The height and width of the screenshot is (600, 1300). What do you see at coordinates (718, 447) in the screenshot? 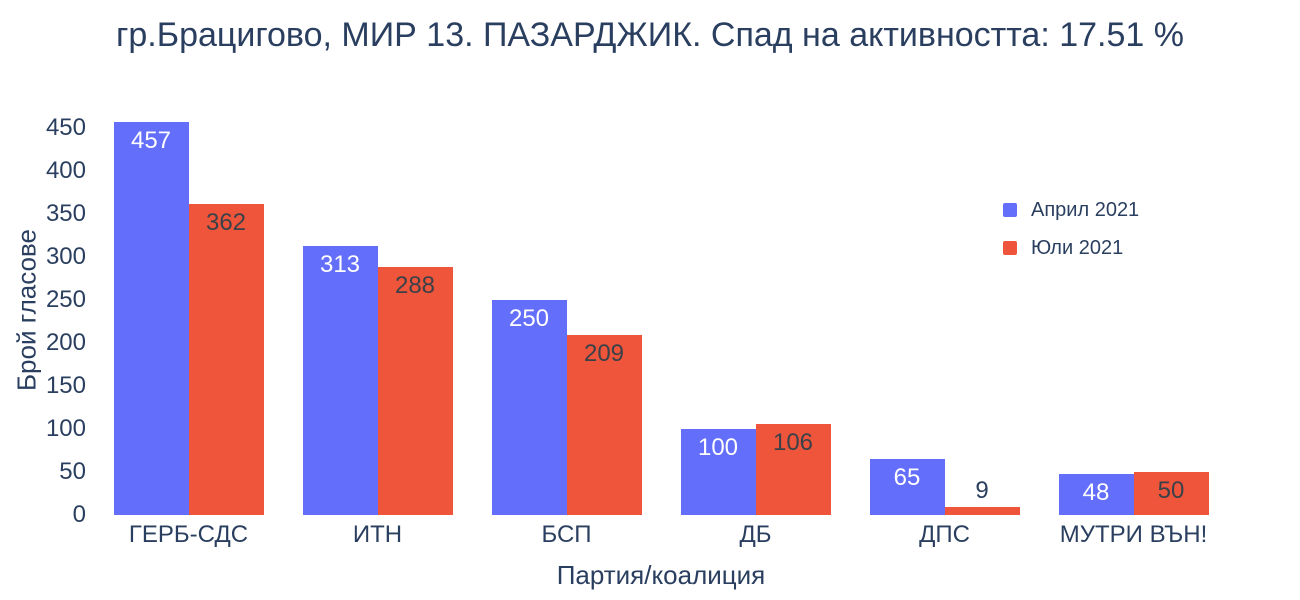
I see `bar-value-label: 100` at bounding box center [718, 447].